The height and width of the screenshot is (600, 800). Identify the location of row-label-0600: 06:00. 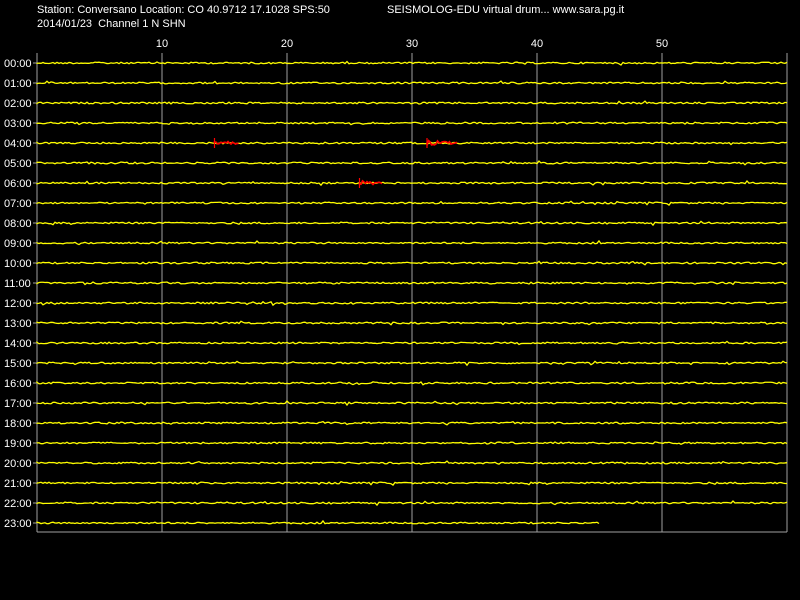
(18, 184).